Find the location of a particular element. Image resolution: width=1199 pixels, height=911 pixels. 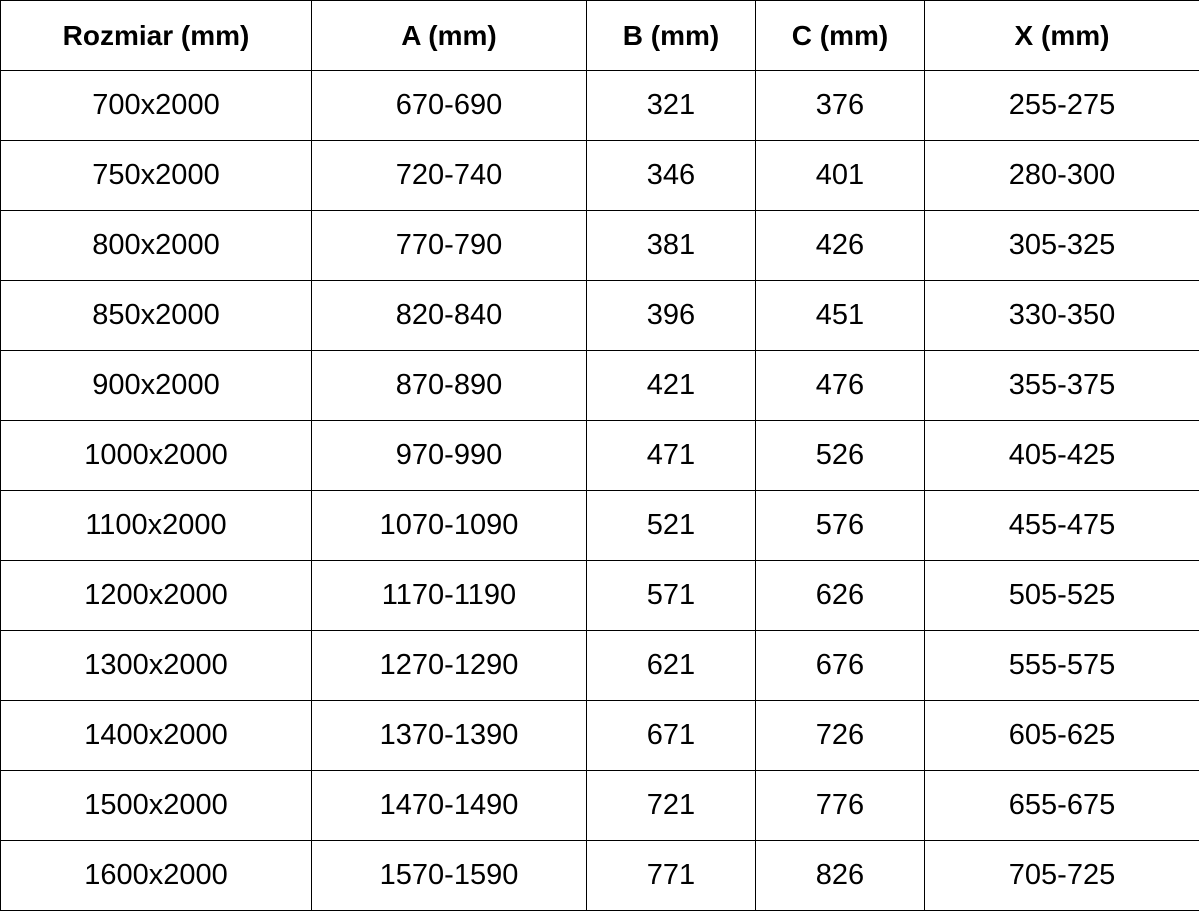

cell-a: 870-890 is located at coordinates (449, 385).